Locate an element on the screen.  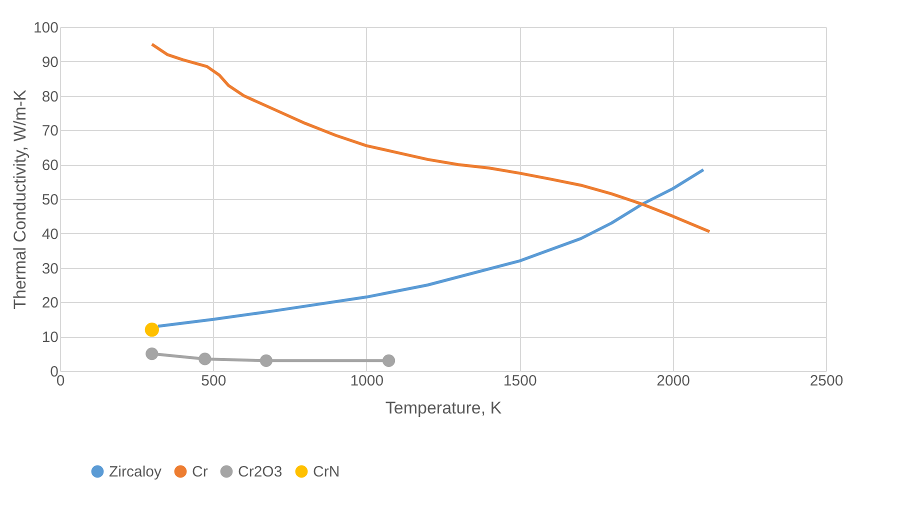
y-tick-label: 60 is located at coordinates (50, 165).